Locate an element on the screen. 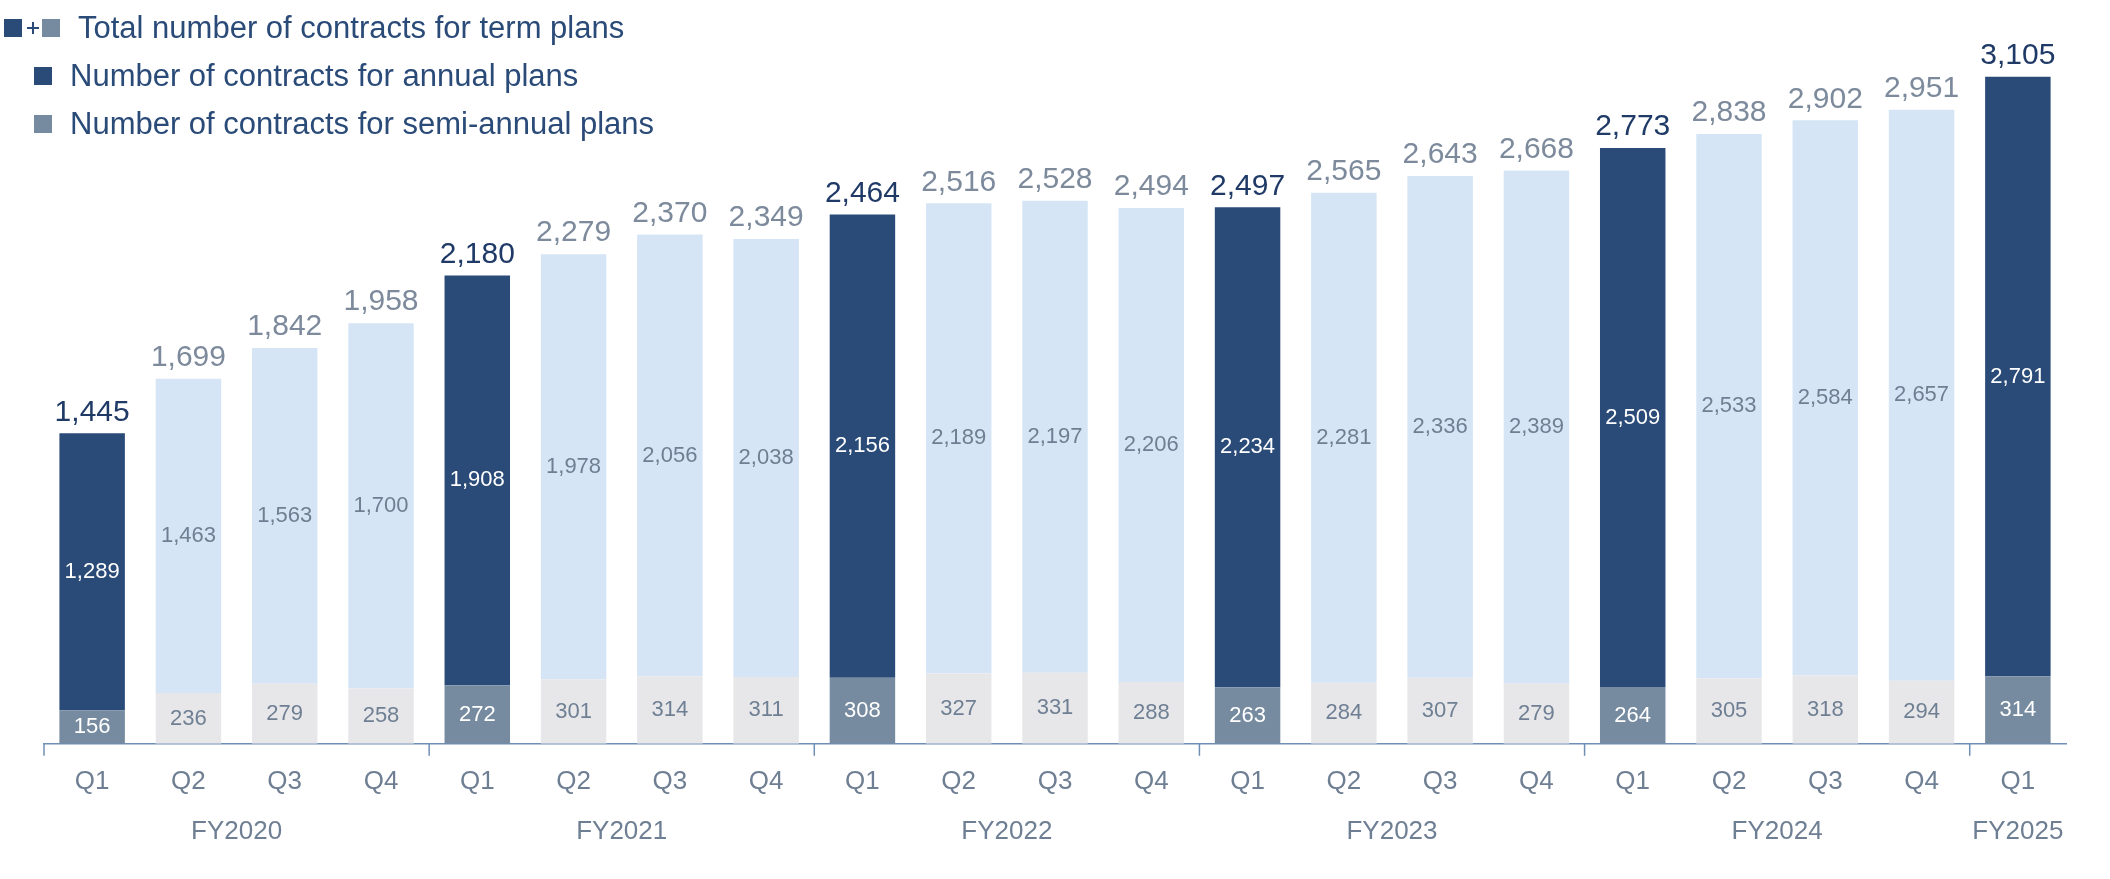 The width and height of the screenshot is (2110, 879). data-label: 2,189 is located at coordinates (959, 437).